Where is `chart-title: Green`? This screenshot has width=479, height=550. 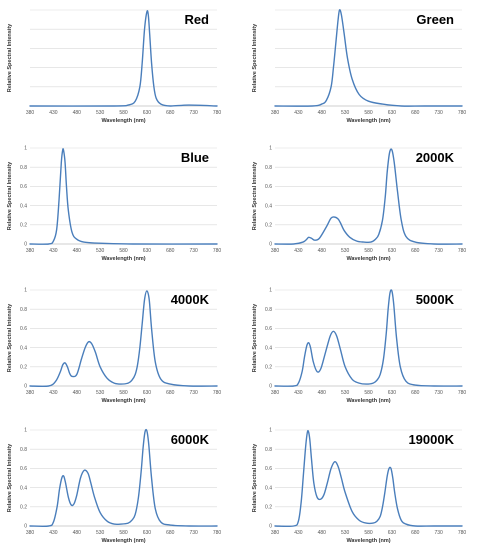 chart-title: Green is located at coordinates (435, 19).